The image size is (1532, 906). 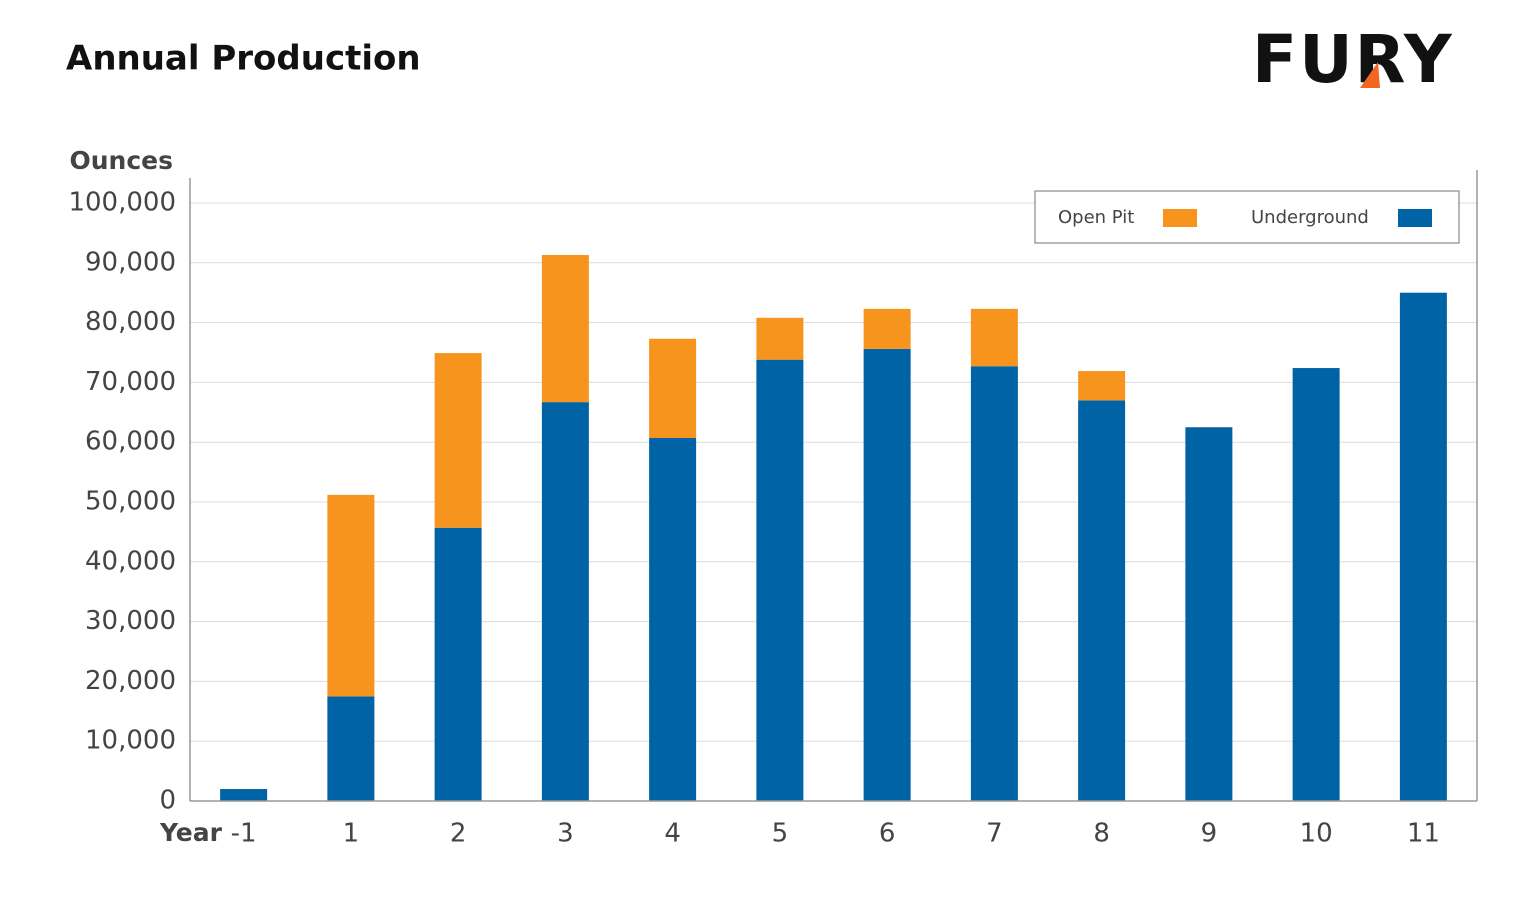 What do you see at coordinates (130, 621) in the screenshot?
I see `y-tick-label: 30,000` at bounding box center [130, 621].